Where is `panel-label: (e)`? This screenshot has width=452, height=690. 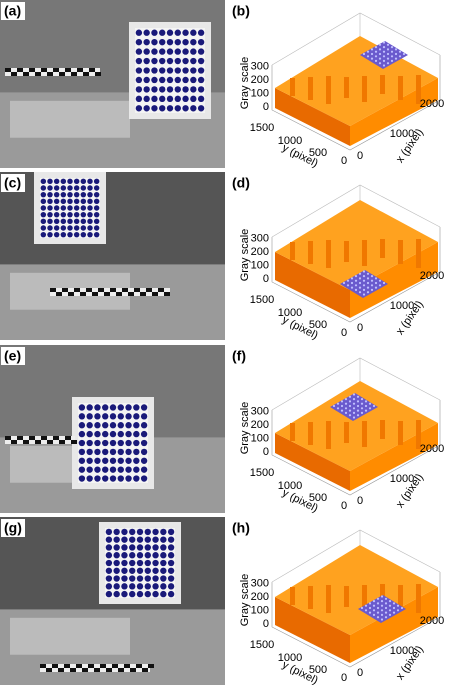 panel-label: (e) is located at coordinates (12, 356).